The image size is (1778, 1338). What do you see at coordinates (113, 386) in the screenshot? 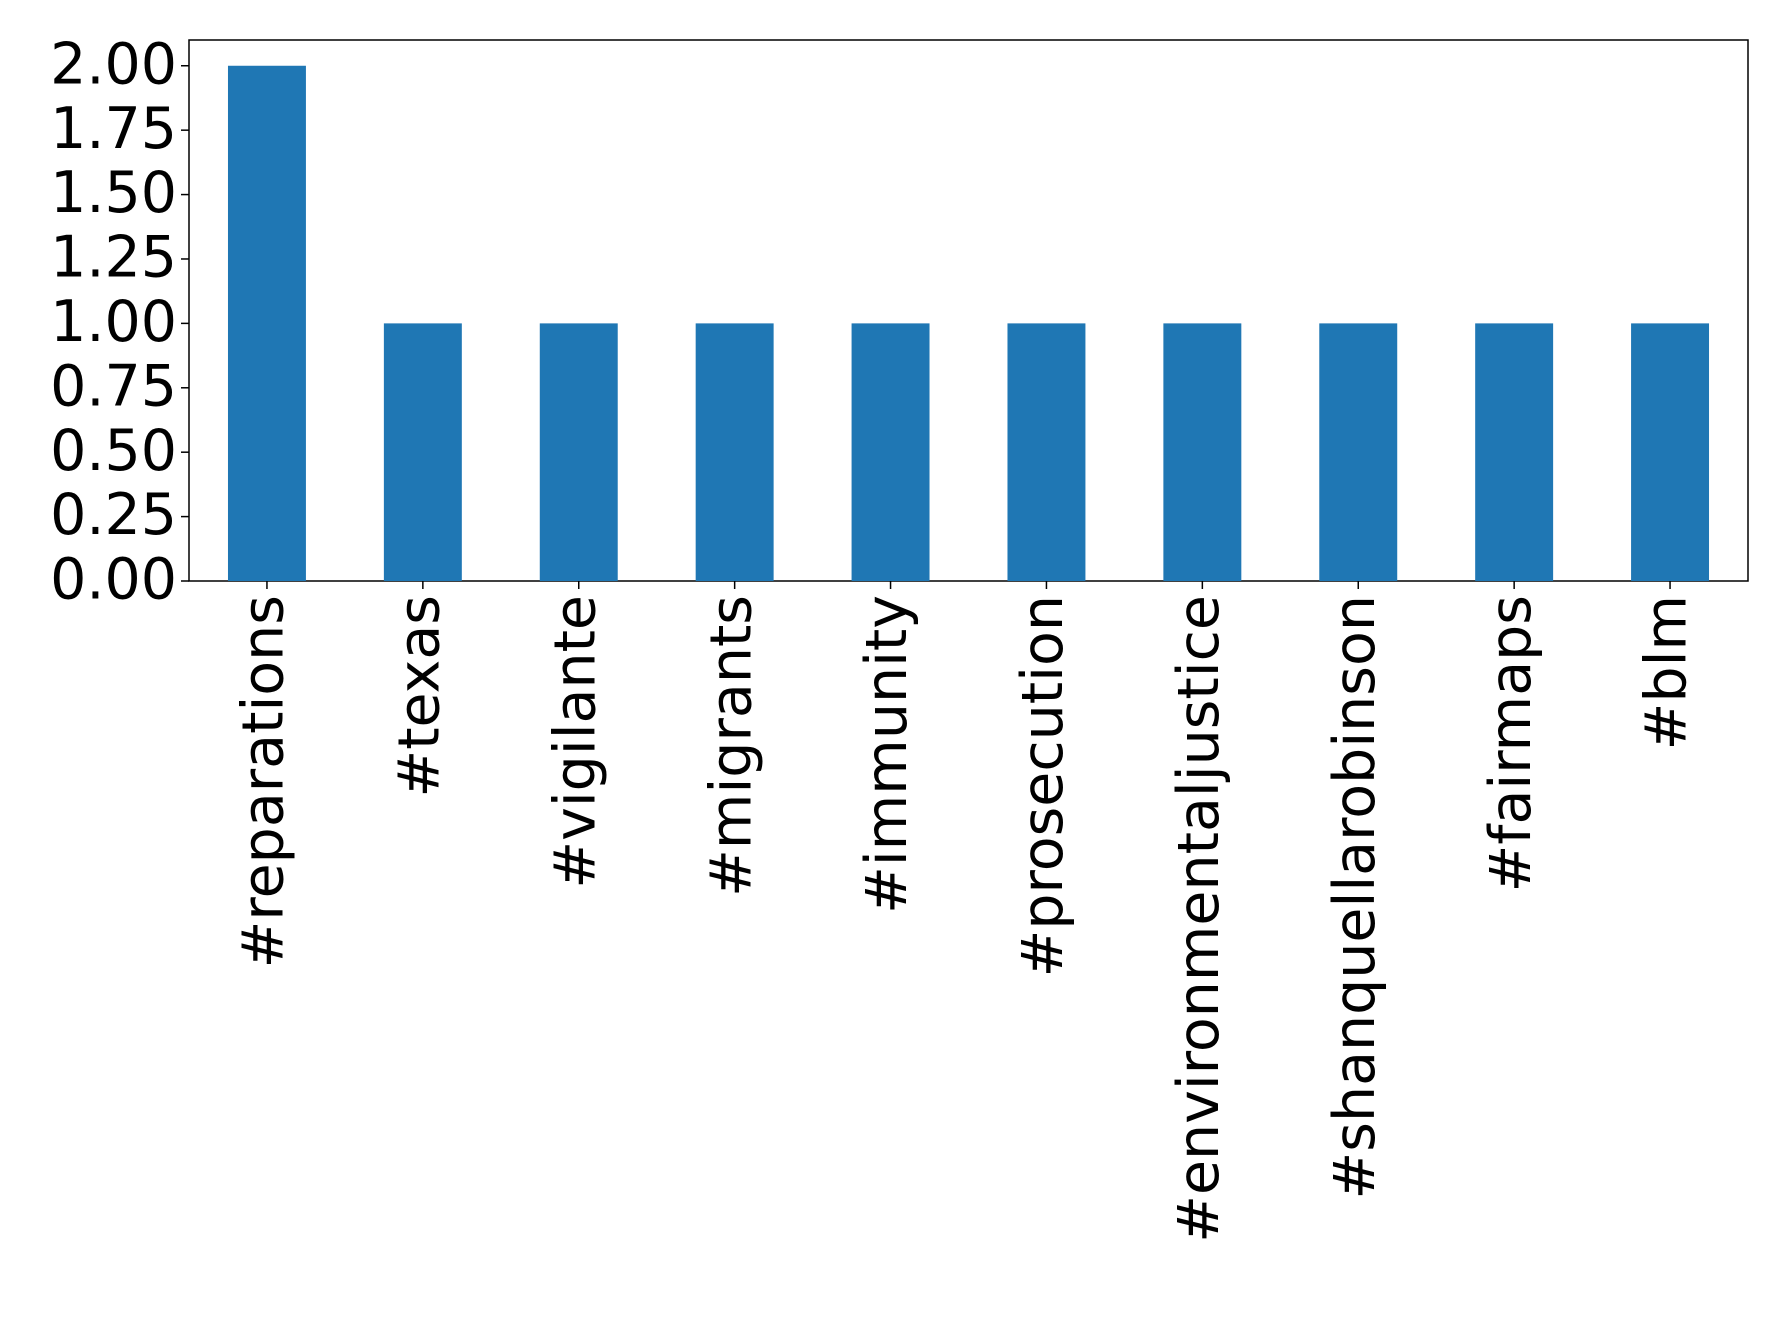
I see `y-tick-label: 0.75` at bounding box center [113, 386].